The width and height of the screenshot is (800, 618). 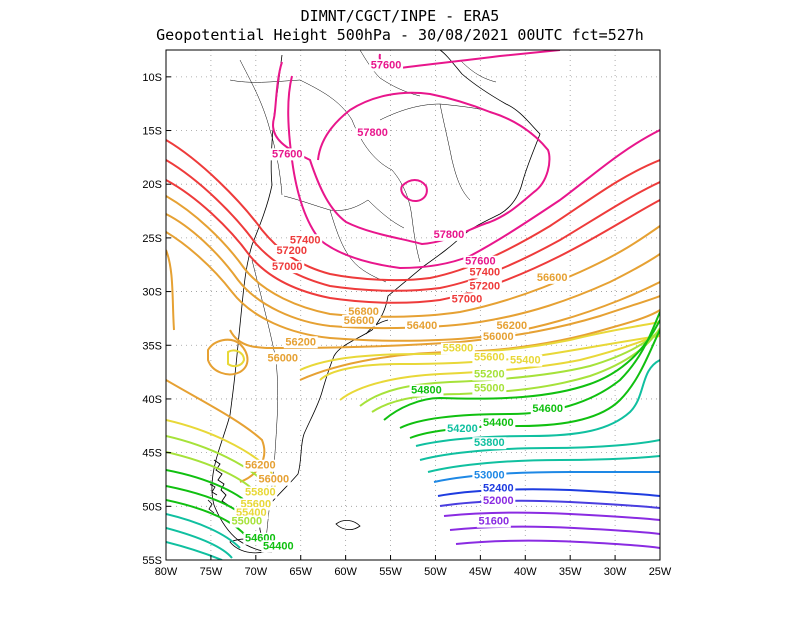 I want to click on lon-tick-label: 75W, so click(x=211, y=572).